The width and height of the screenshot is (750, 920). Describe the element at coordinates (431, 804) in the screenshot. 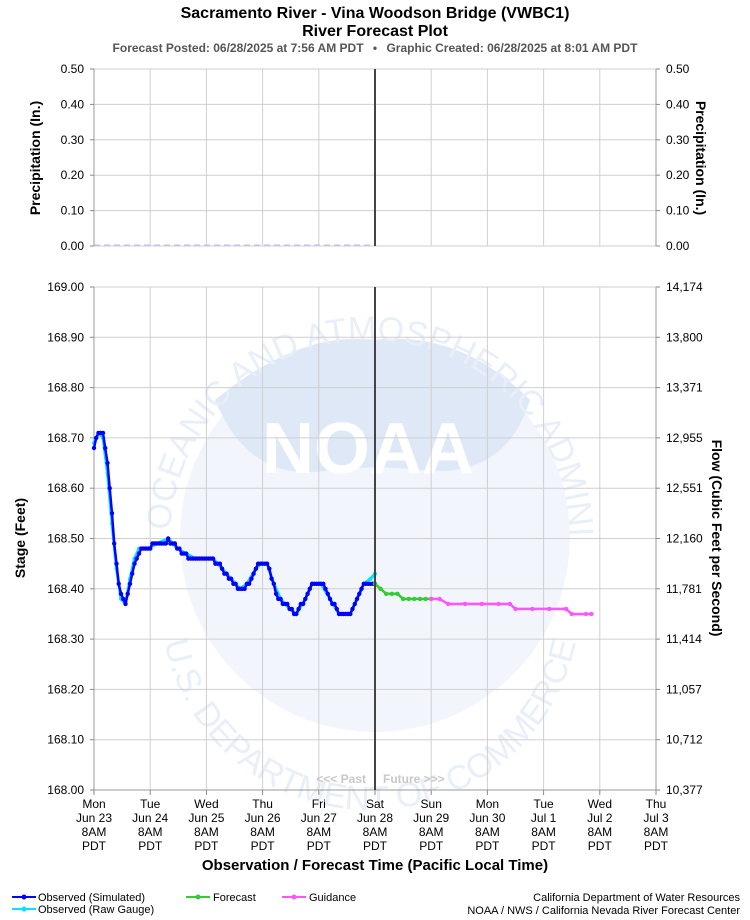

I see `x-tick-label-line: Sun` at that location.